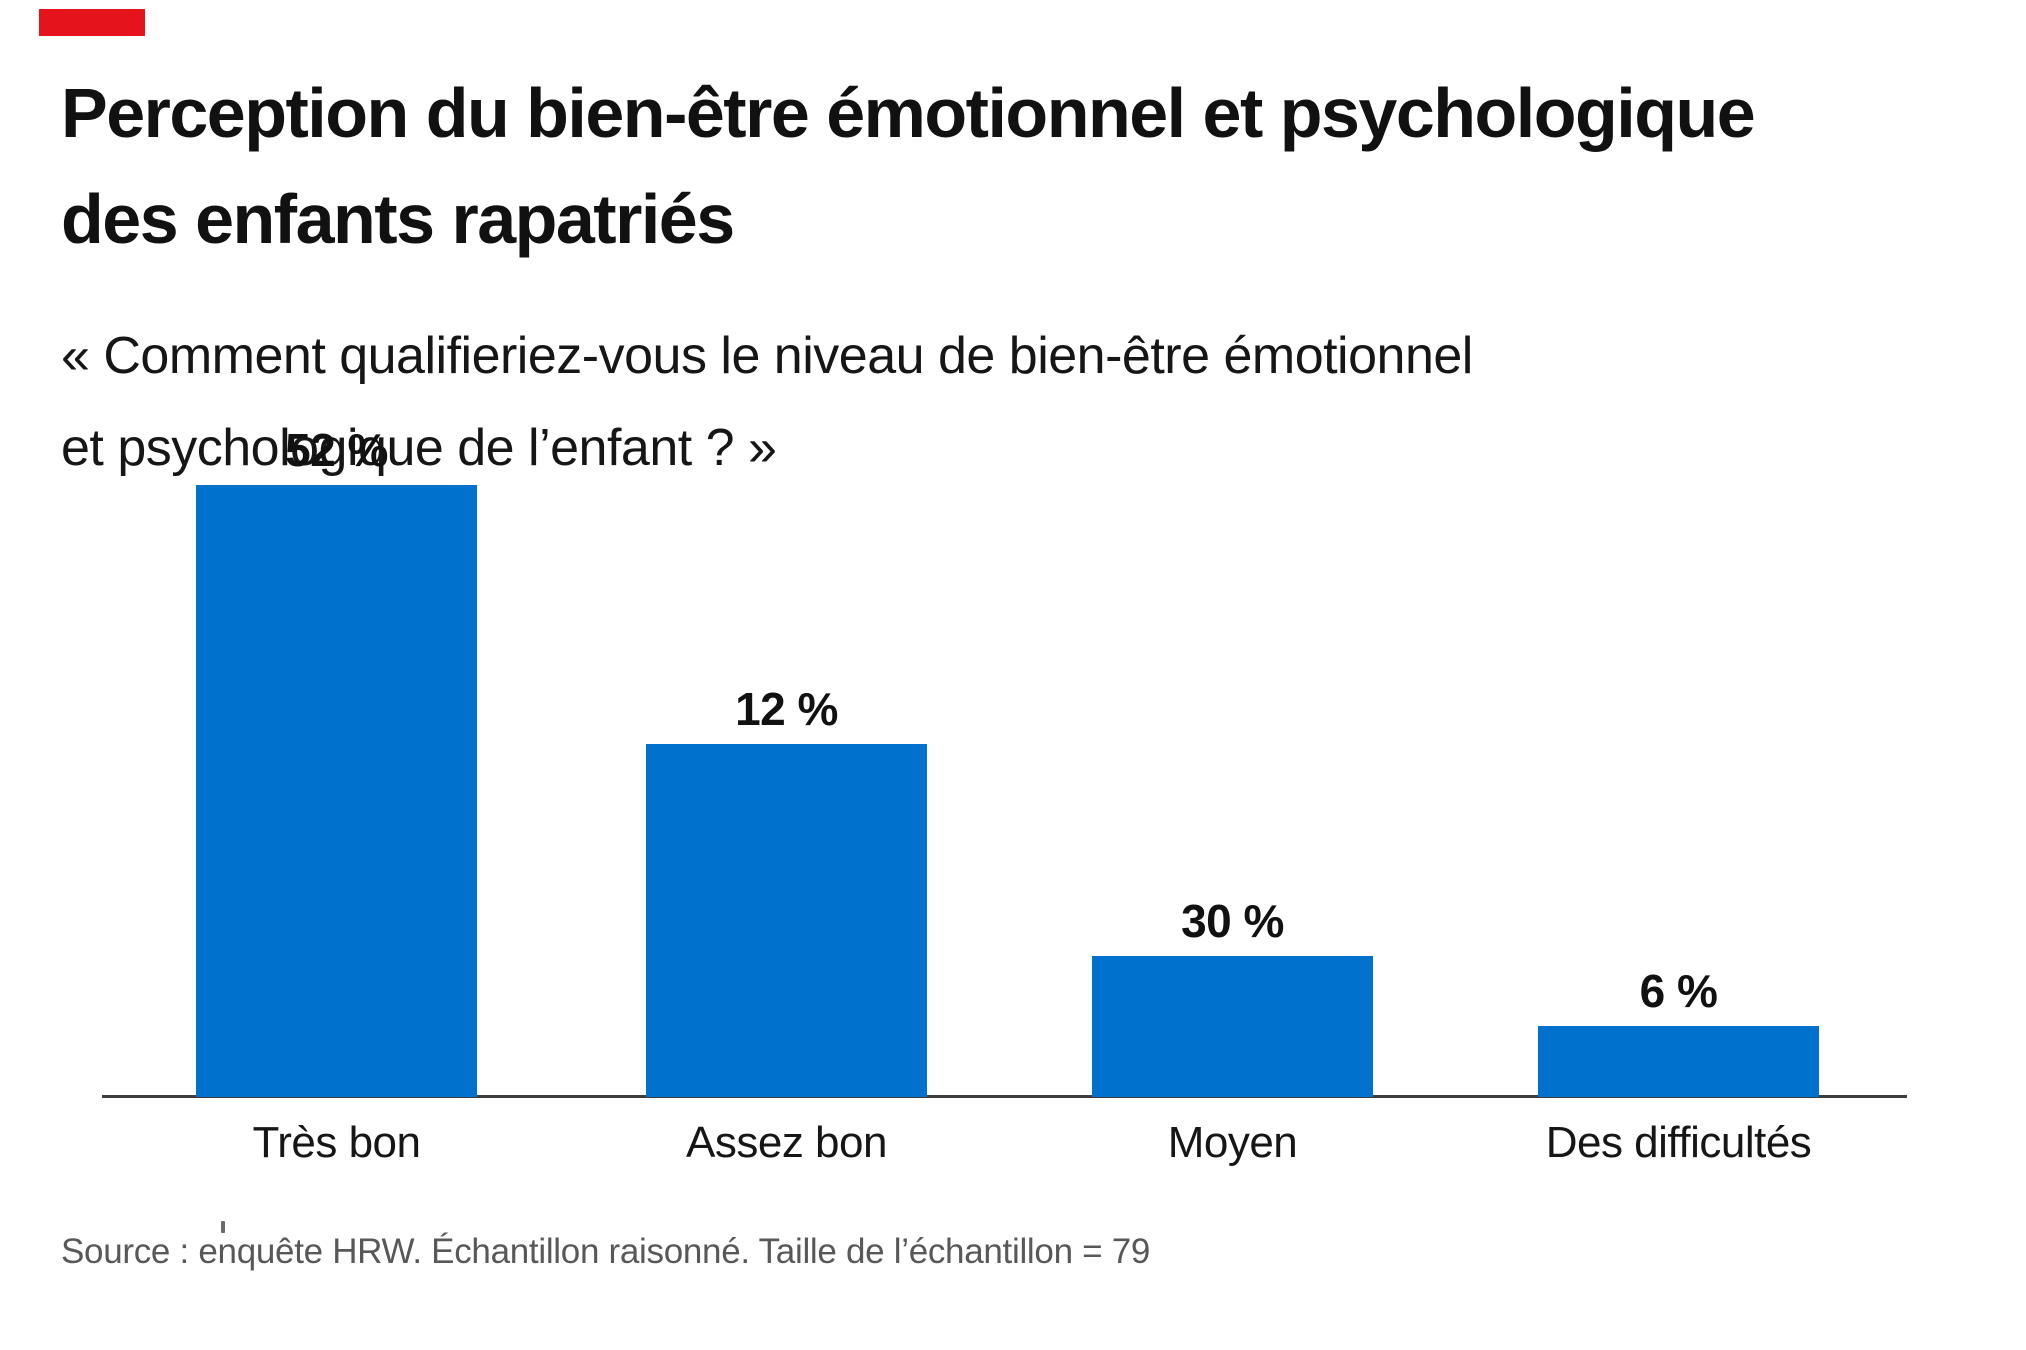 The width and height of the screenshot is (2026, 1350). I want to click on x-axis-label-2: Assez bon, so click(786, 1142).